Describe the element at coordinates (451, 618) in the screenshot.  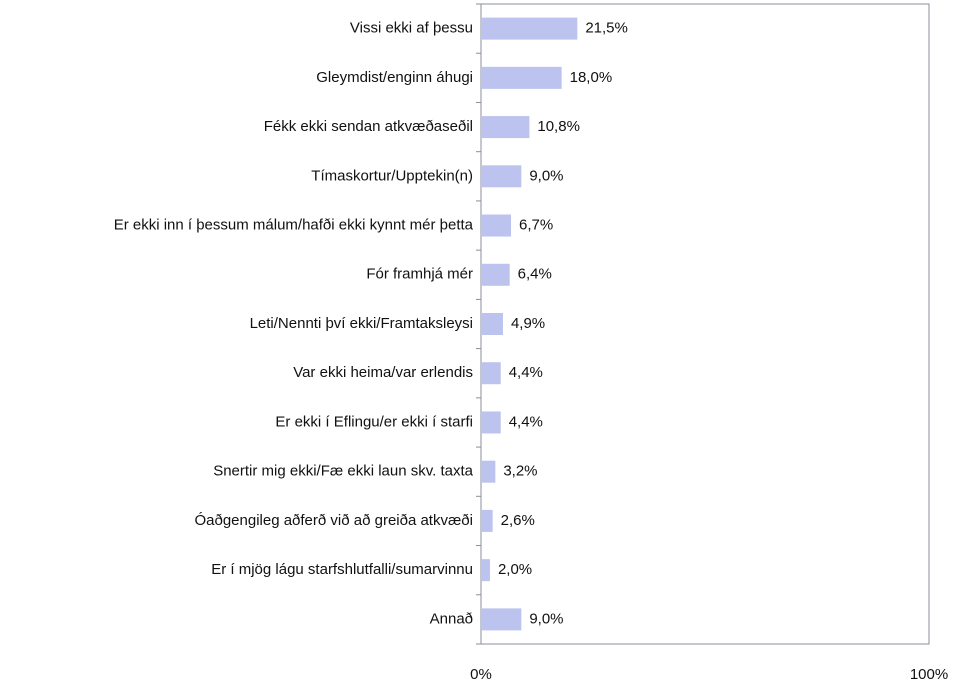
I see `y-tick-label: Annað` at that location.